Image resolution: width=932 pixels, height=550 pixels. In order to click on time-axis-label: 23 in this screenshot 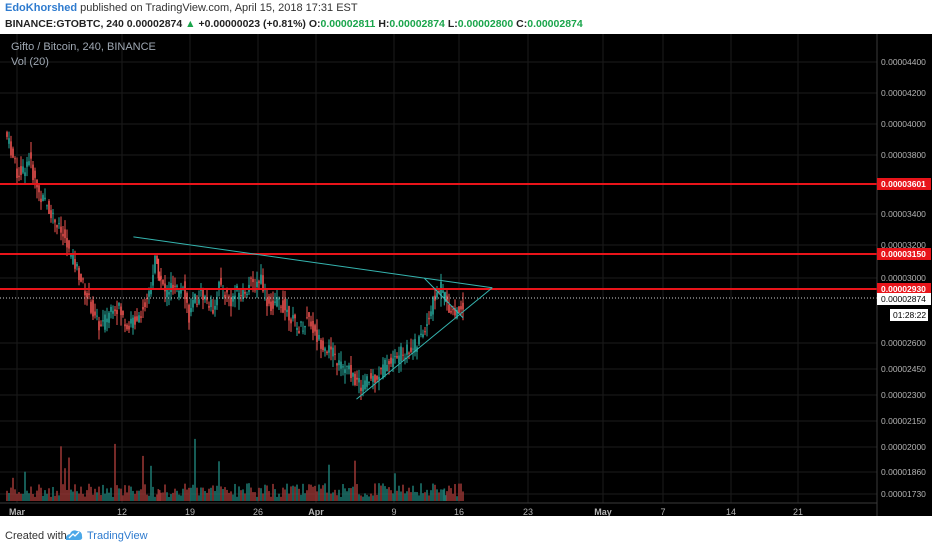, I will do `click(528, 511)`.